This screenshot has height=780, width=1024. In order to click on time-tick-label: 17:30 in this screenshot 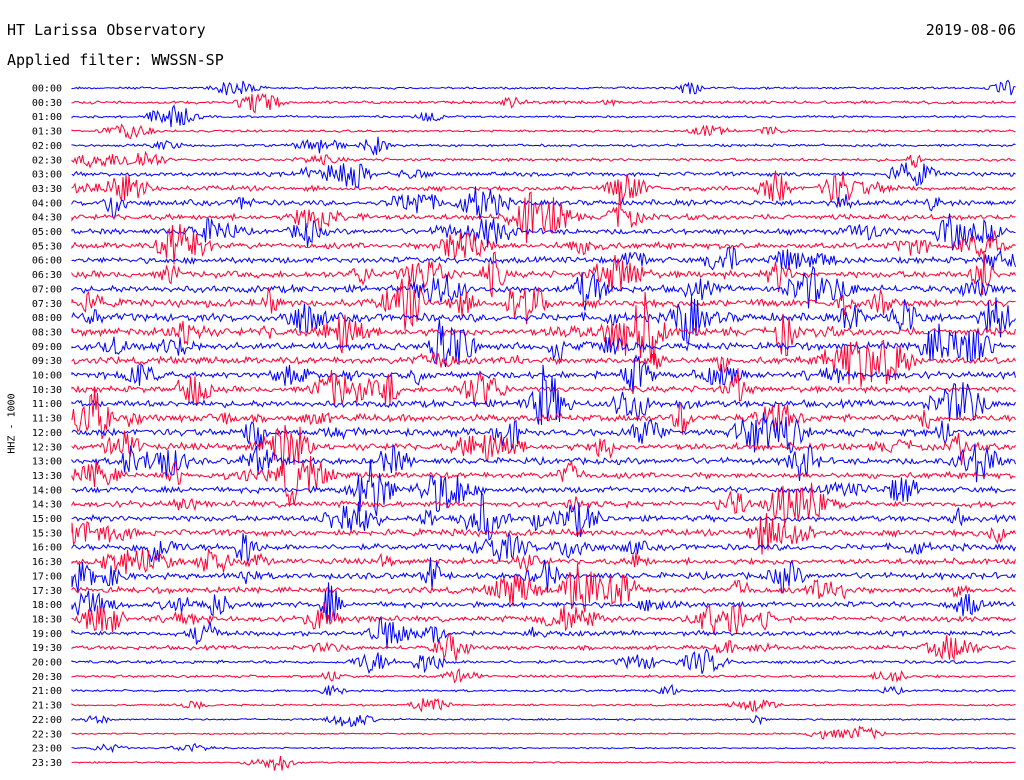, I will do `click(47, 591)`.